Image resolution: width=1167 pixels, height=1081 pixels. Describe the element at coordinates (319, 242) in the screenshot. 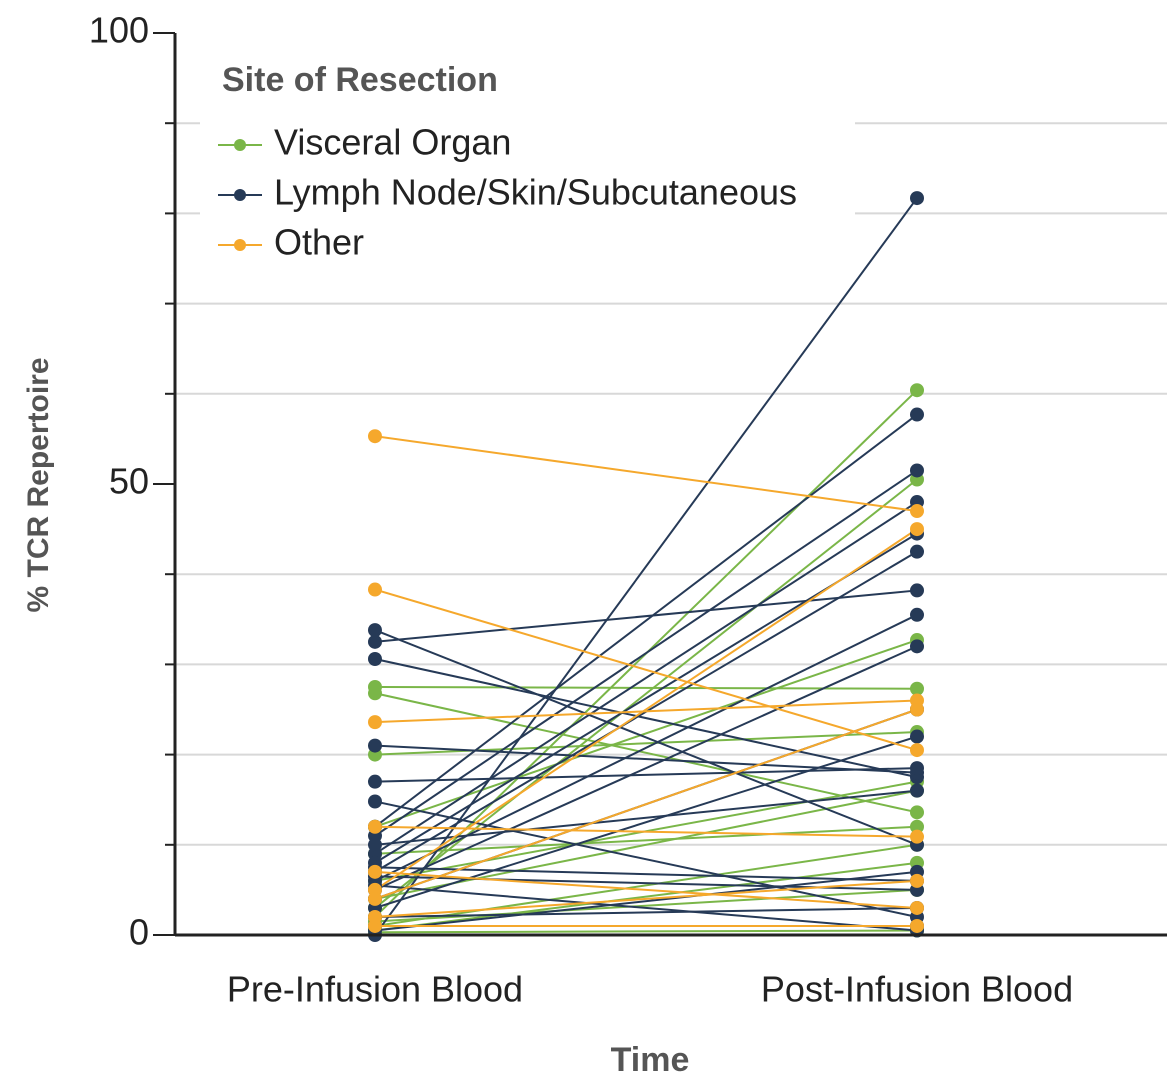

I see `legend-label: Other` at that location.